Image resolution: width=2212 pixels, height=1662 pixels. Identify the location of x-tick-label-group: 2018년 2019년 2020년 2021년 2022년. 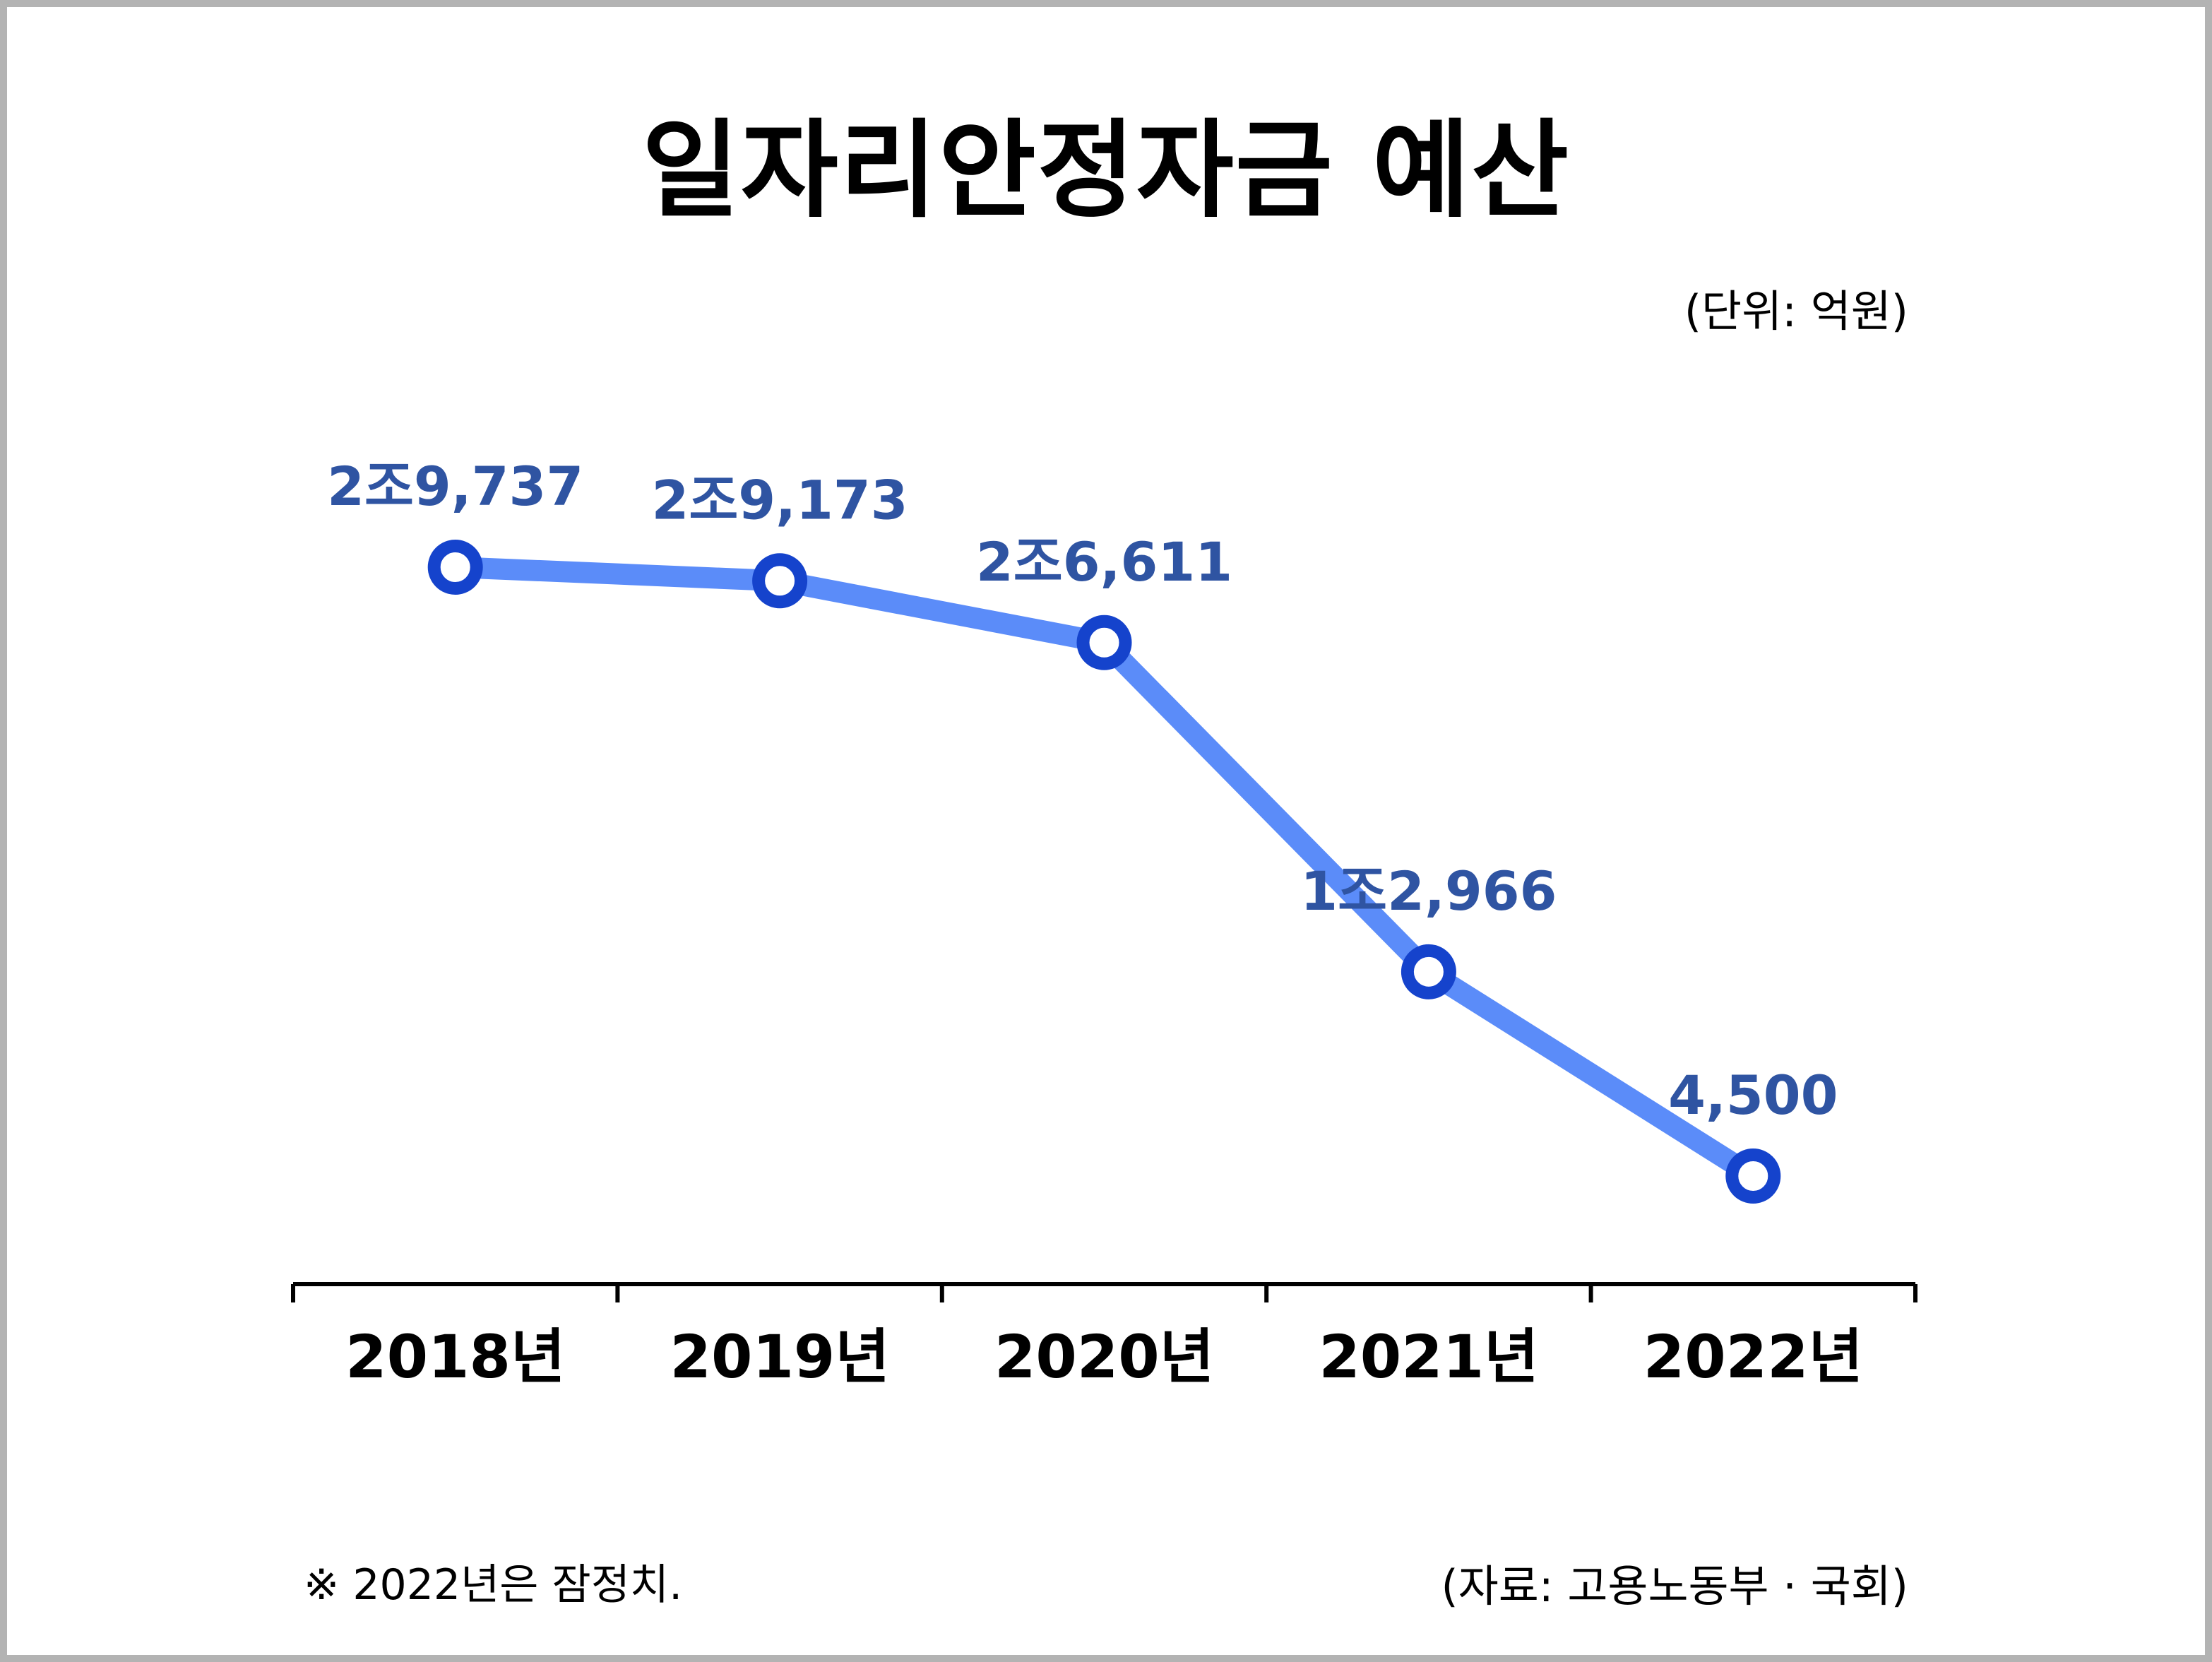
(1104, 1357).